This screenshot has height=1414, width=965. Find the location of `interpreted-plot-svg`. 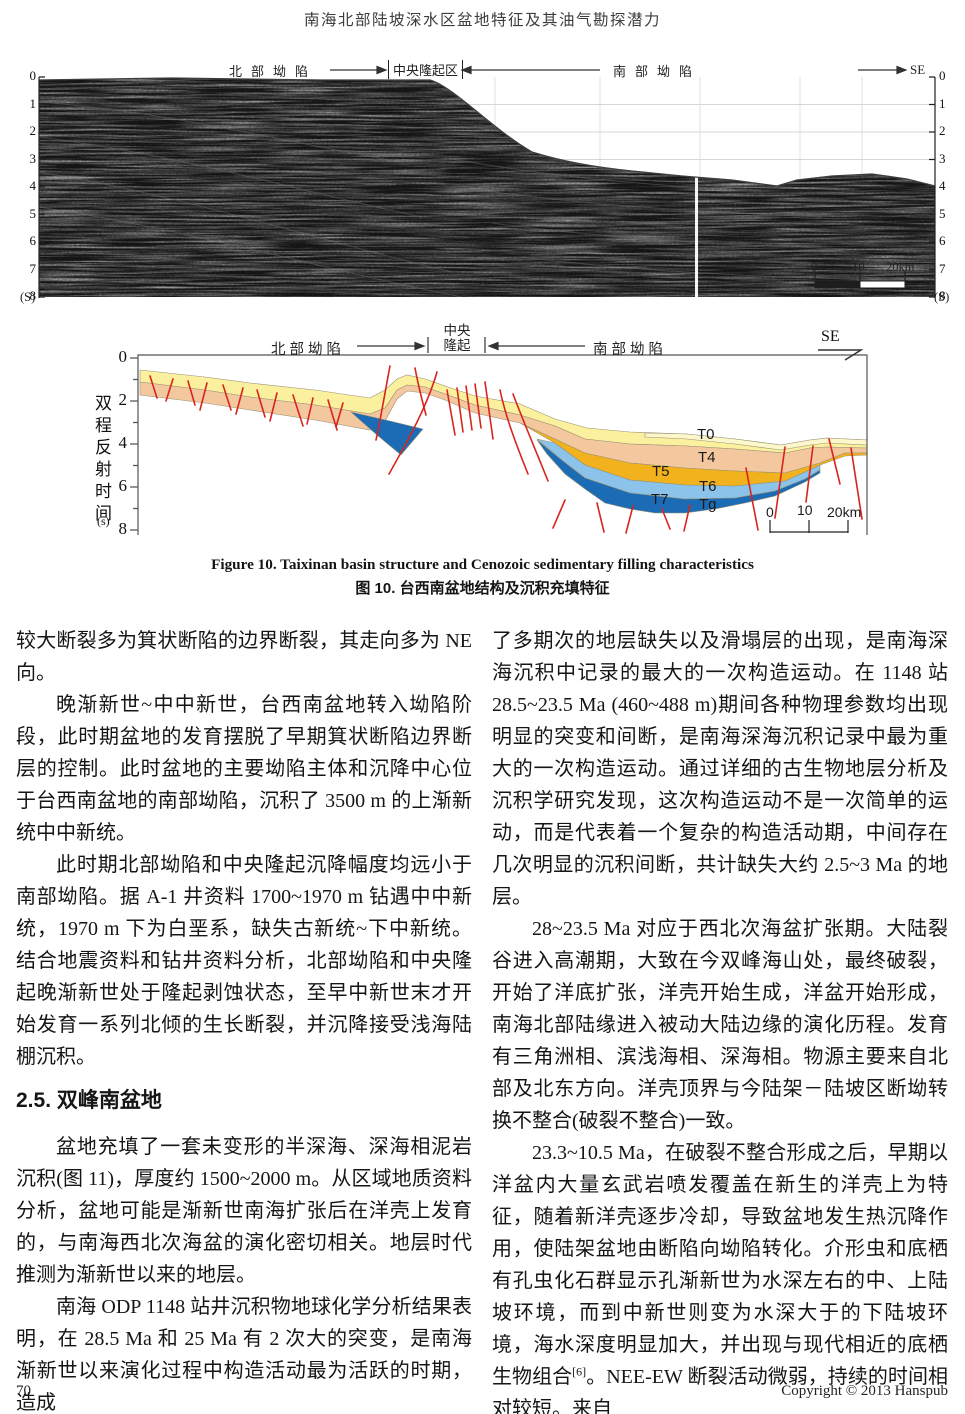

interpreted-plot-svg is located at coordinates (499, 436).